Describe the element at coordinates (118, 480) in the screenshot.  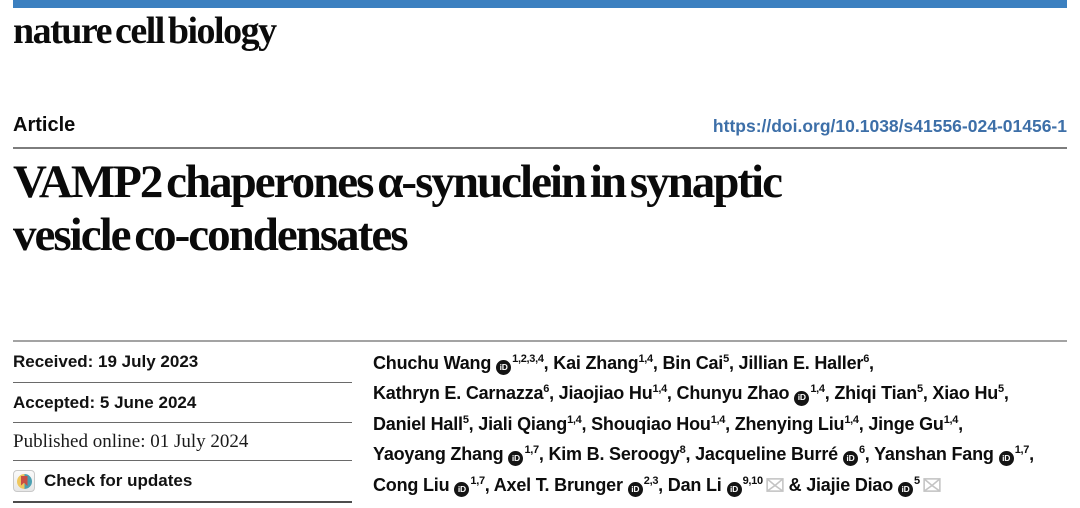
I see `check-for-updates-label: Check for updates` at that location.